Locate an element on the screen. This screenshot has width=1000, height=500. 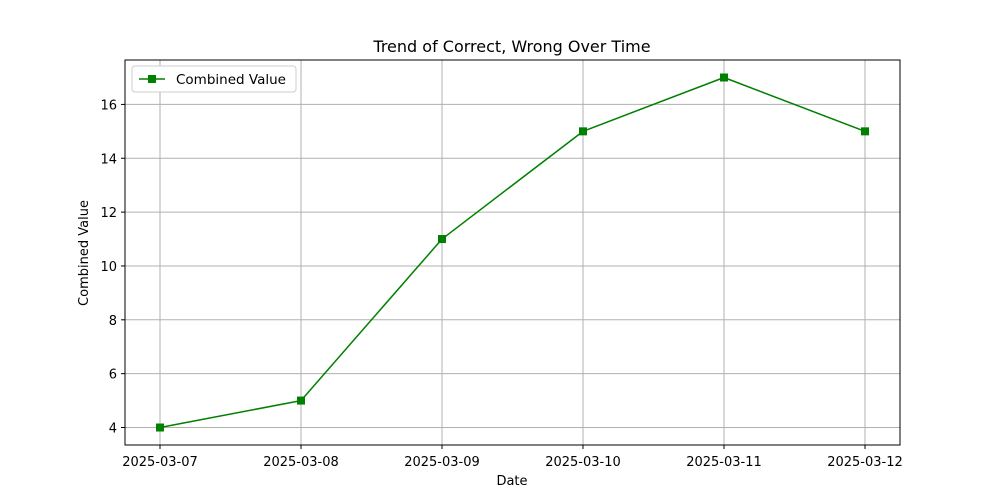
x-tick-label: 2025-03-09 is located at coordinates (442, 462).